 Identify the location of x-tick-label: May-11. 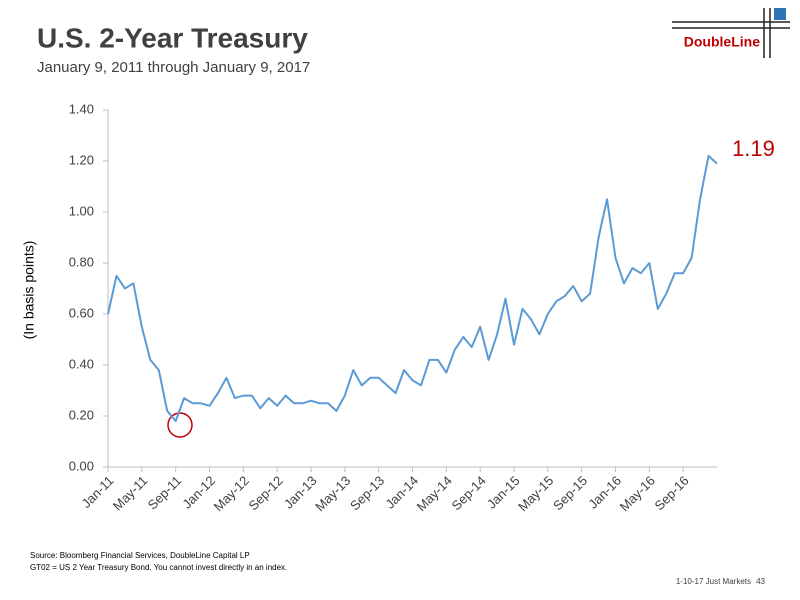
(130, 493).